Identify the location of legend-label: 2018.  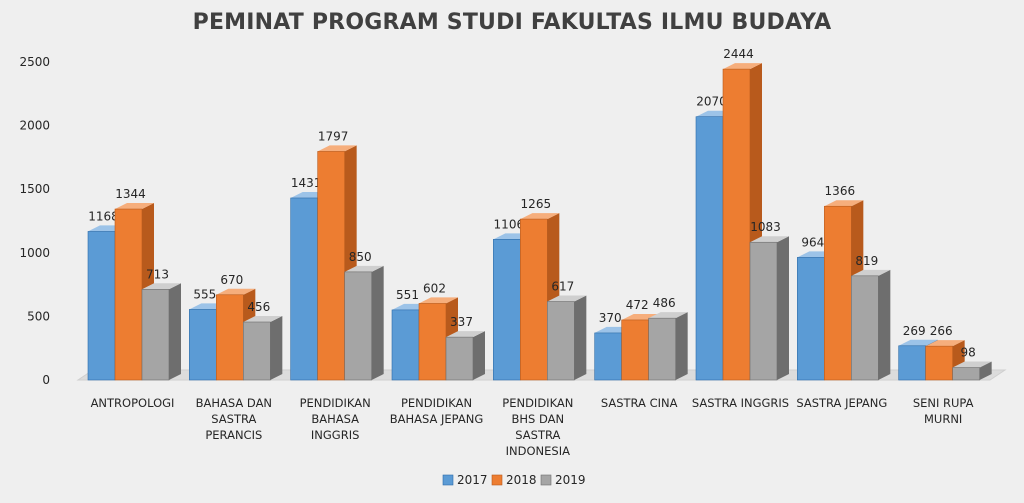
(521, 480).